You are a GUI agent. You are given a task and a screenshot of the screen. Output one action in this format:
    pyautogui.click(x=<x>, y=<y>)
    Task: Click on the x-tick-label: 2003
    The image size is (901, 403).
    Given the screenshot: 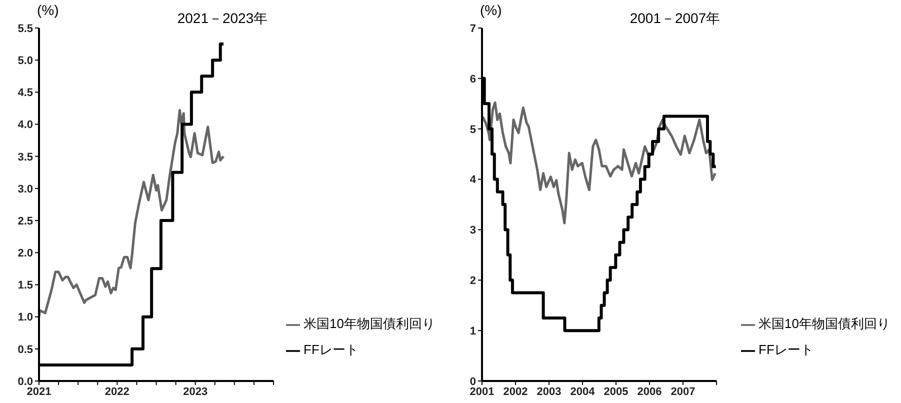 What is the action you would take?
    pyautogui.click(x=549, y=392)
    